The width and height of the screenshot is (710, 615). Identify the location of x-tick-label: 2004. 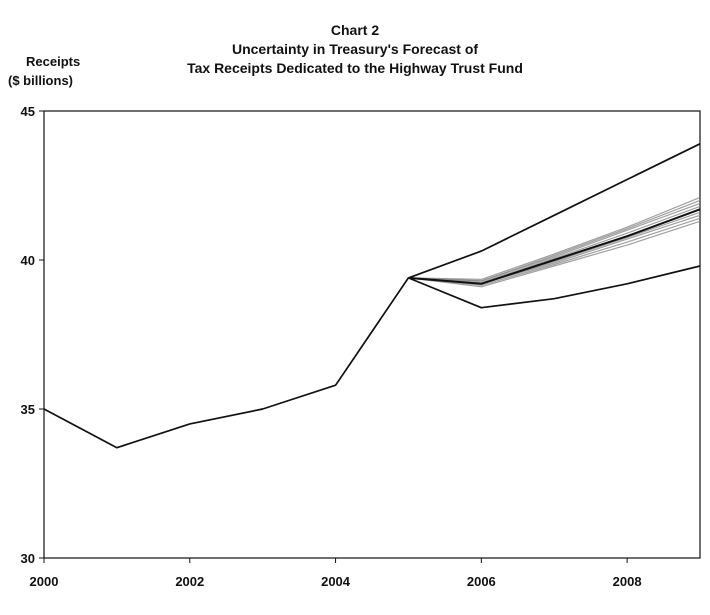
(336, 581).